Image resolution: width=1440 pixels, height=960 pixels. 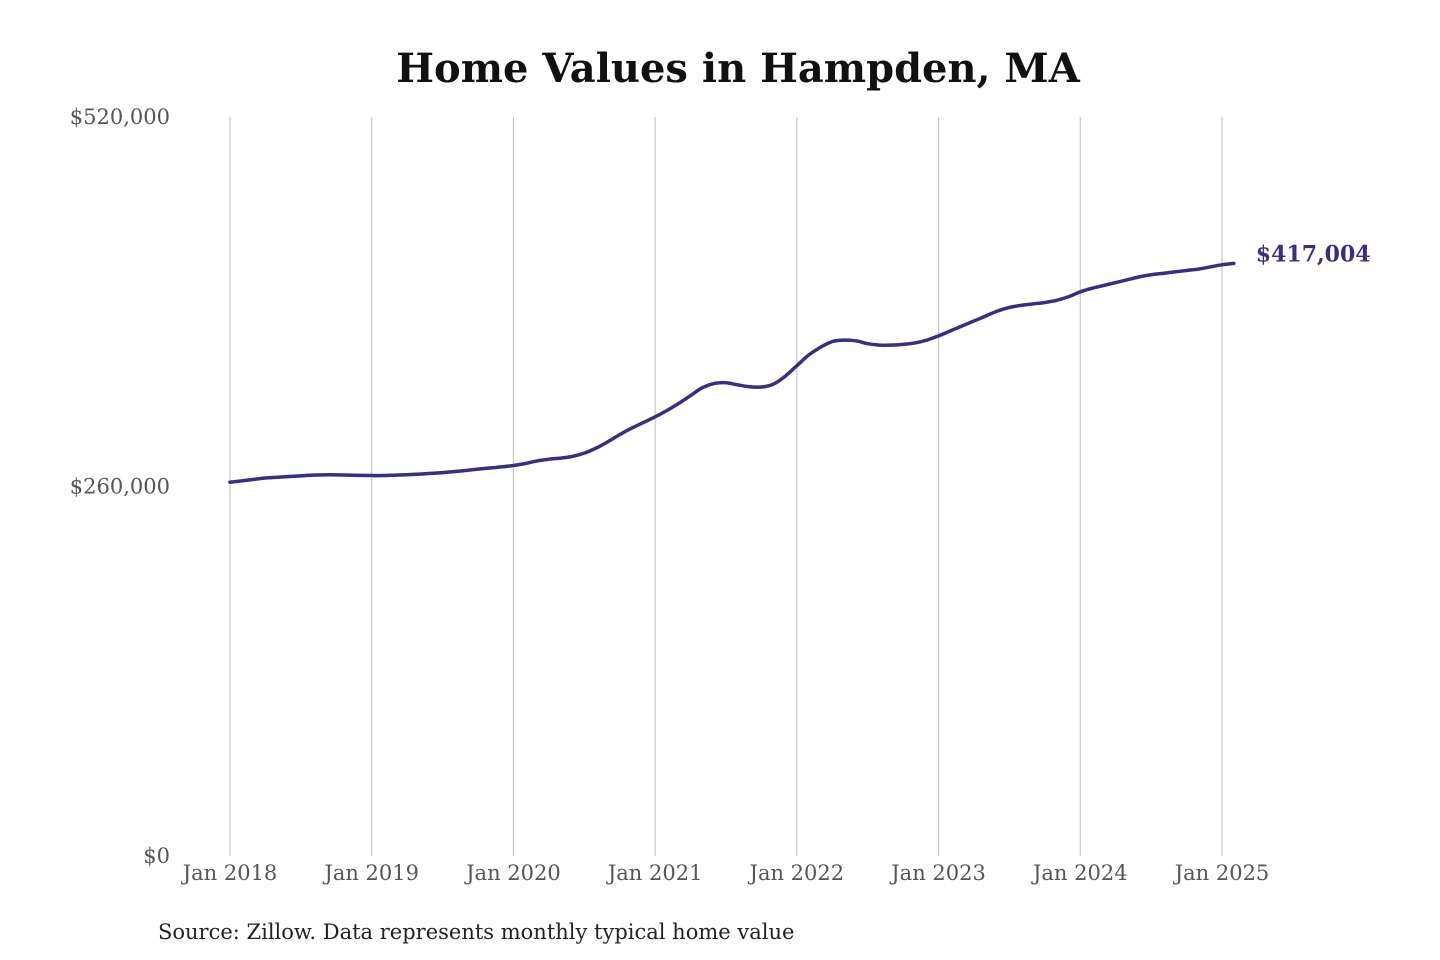 What do you see at coordinates (937, 873) in the screenshot?
I see `x-tick-label: Jan 2023` at bounding box center [937, 873].